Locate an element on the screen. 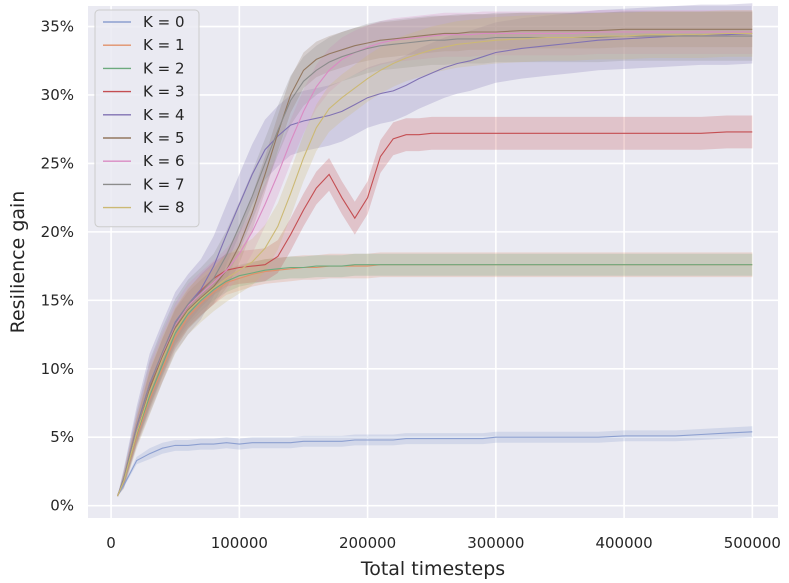 The height and width of the screenshot is (583, 789). legend-label-k7: K = 7 is located at coordinates (163, 184).